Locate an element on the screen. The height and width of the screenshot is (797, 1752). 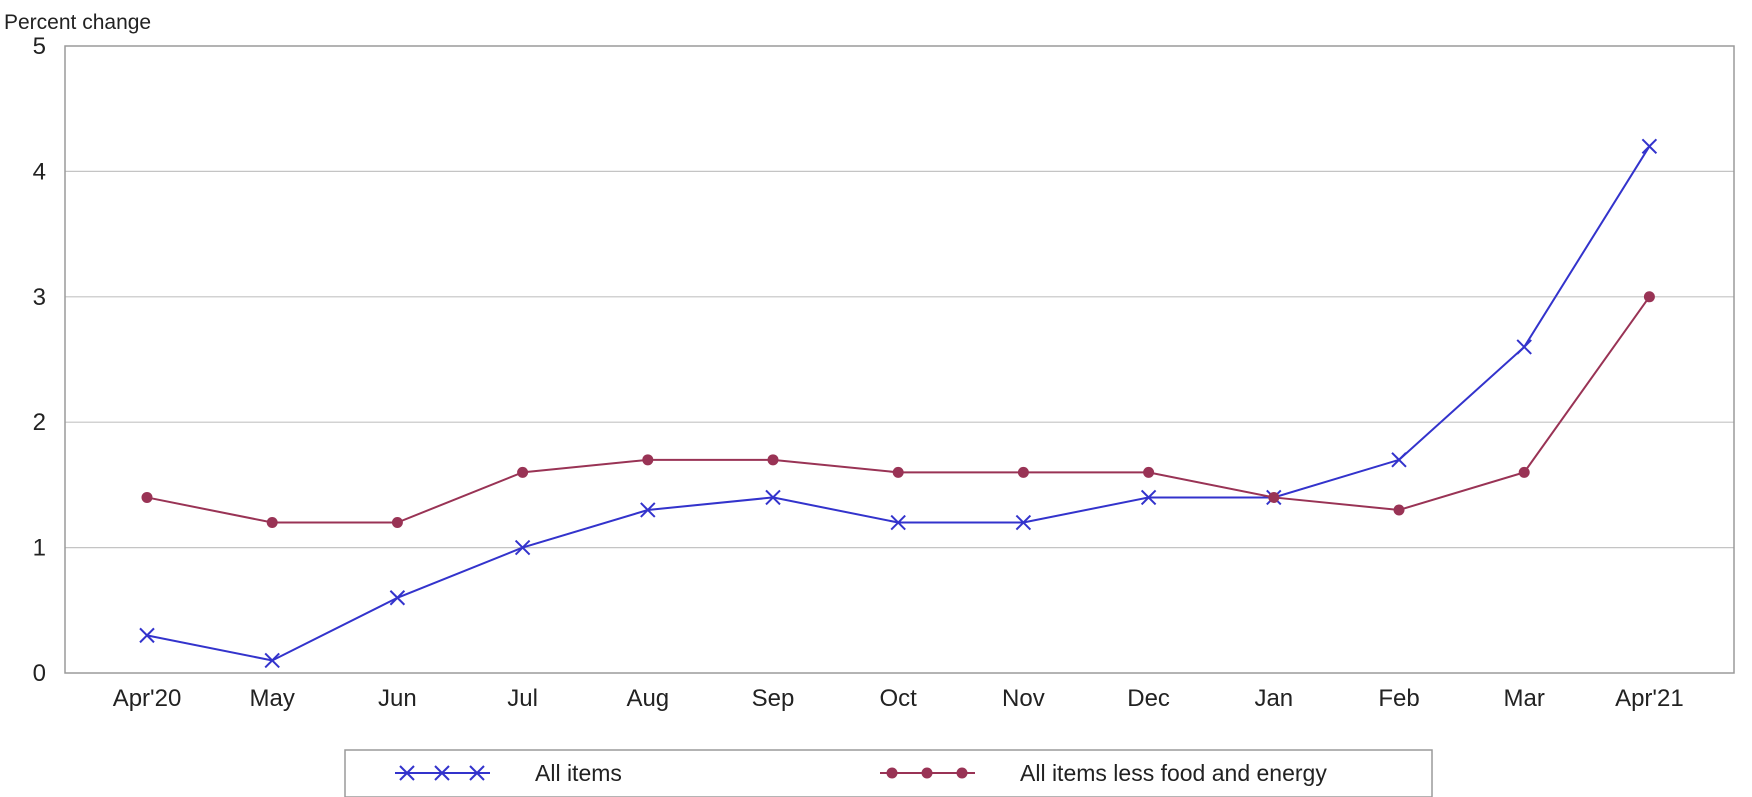
y-tick-label: 5 is located at coordinates (39, 46).